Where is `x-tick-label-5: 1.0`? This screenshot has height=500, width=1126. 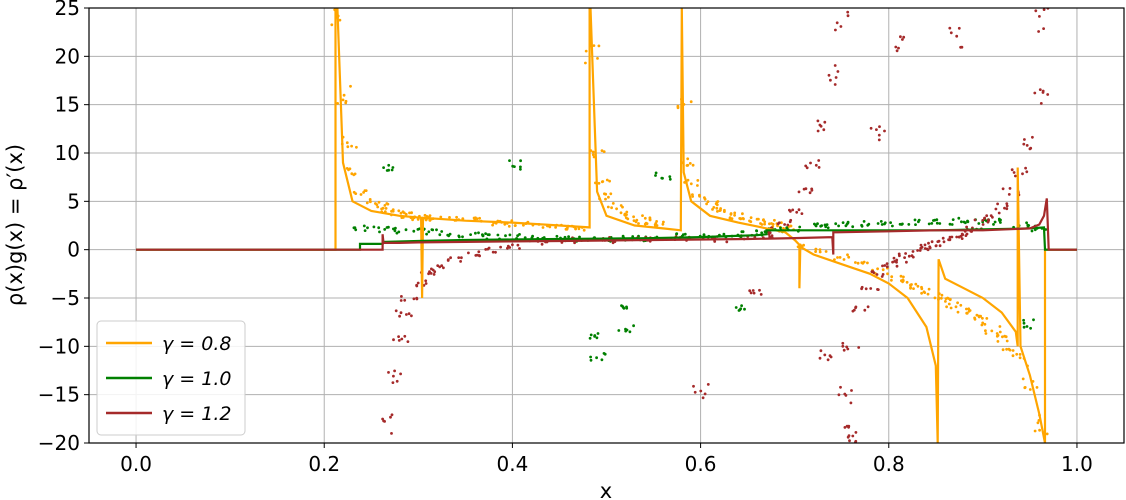
x-tick-label-5: 1.0 is located at coordinates (1077, 464).